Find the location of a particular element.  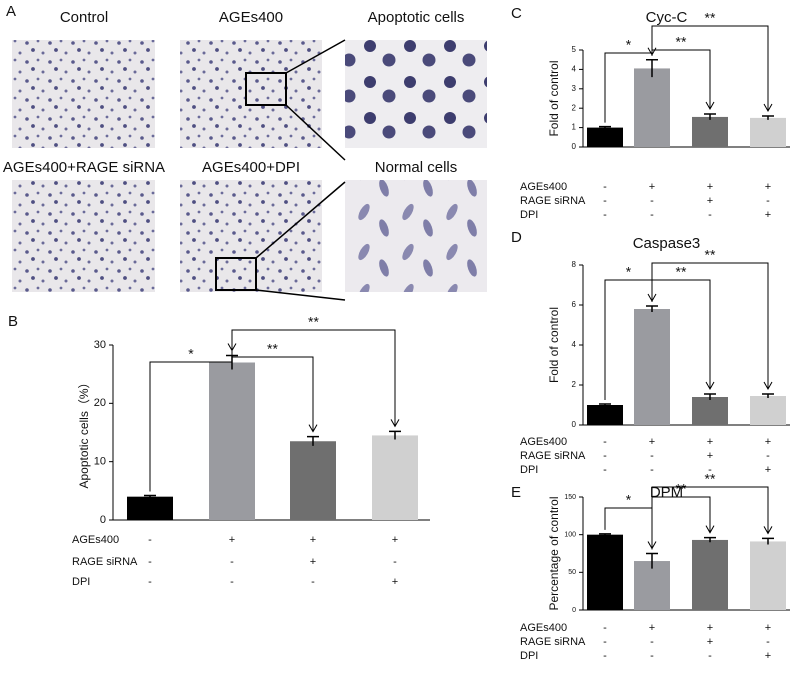

panel-letter: D is located at coordinates (516, 237).